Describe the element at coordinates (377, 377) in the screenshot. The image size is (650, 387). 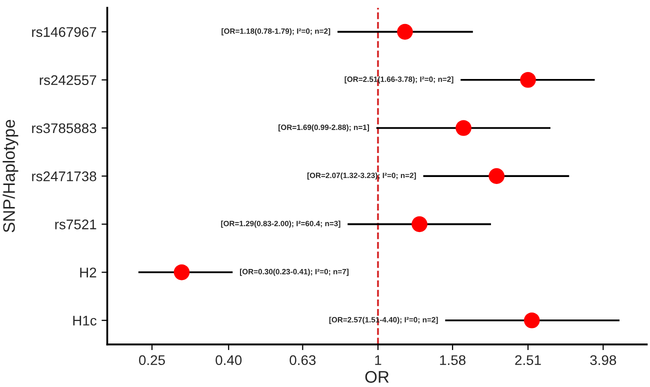
I see `x-axis-title: OR` at that location.